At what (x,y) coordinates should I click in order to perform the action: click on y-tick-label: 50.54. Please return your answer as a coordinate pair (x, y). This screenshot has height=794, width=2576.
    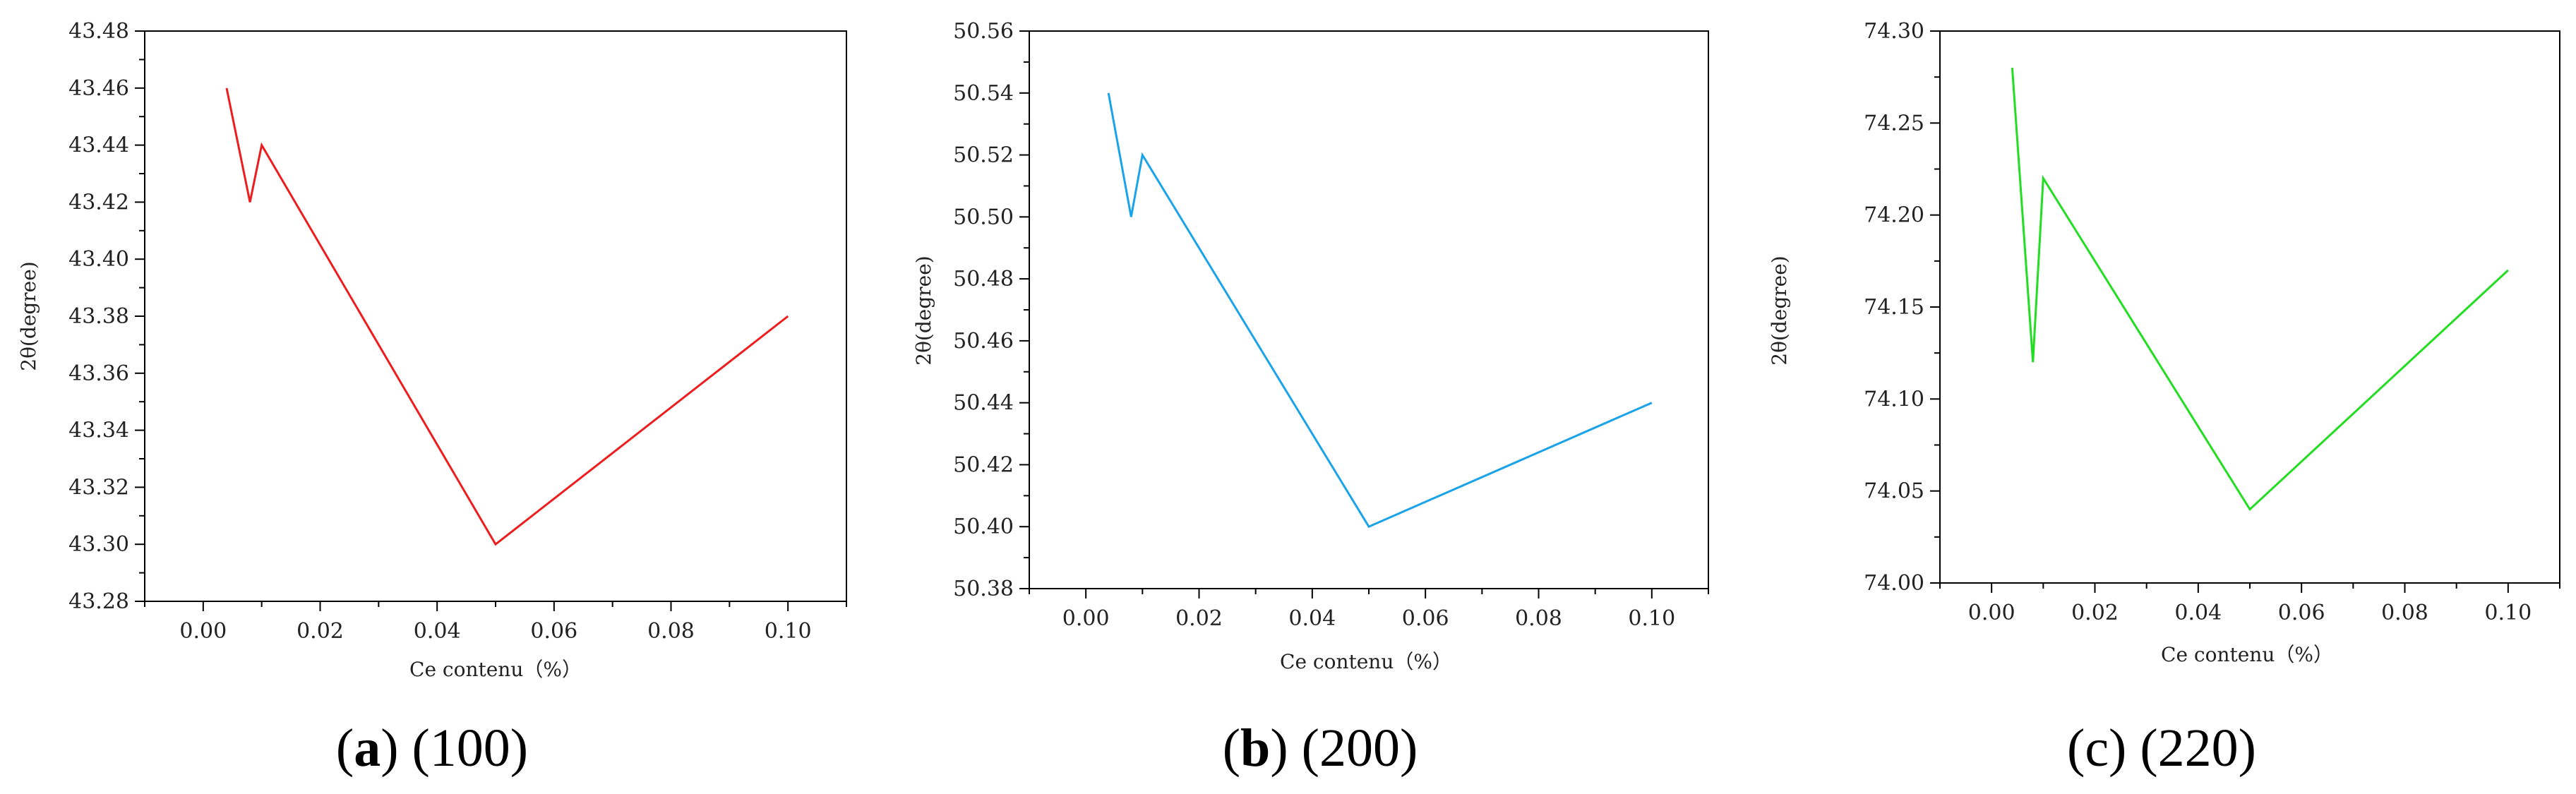
    Looking at the image, I should click on (983, 93).